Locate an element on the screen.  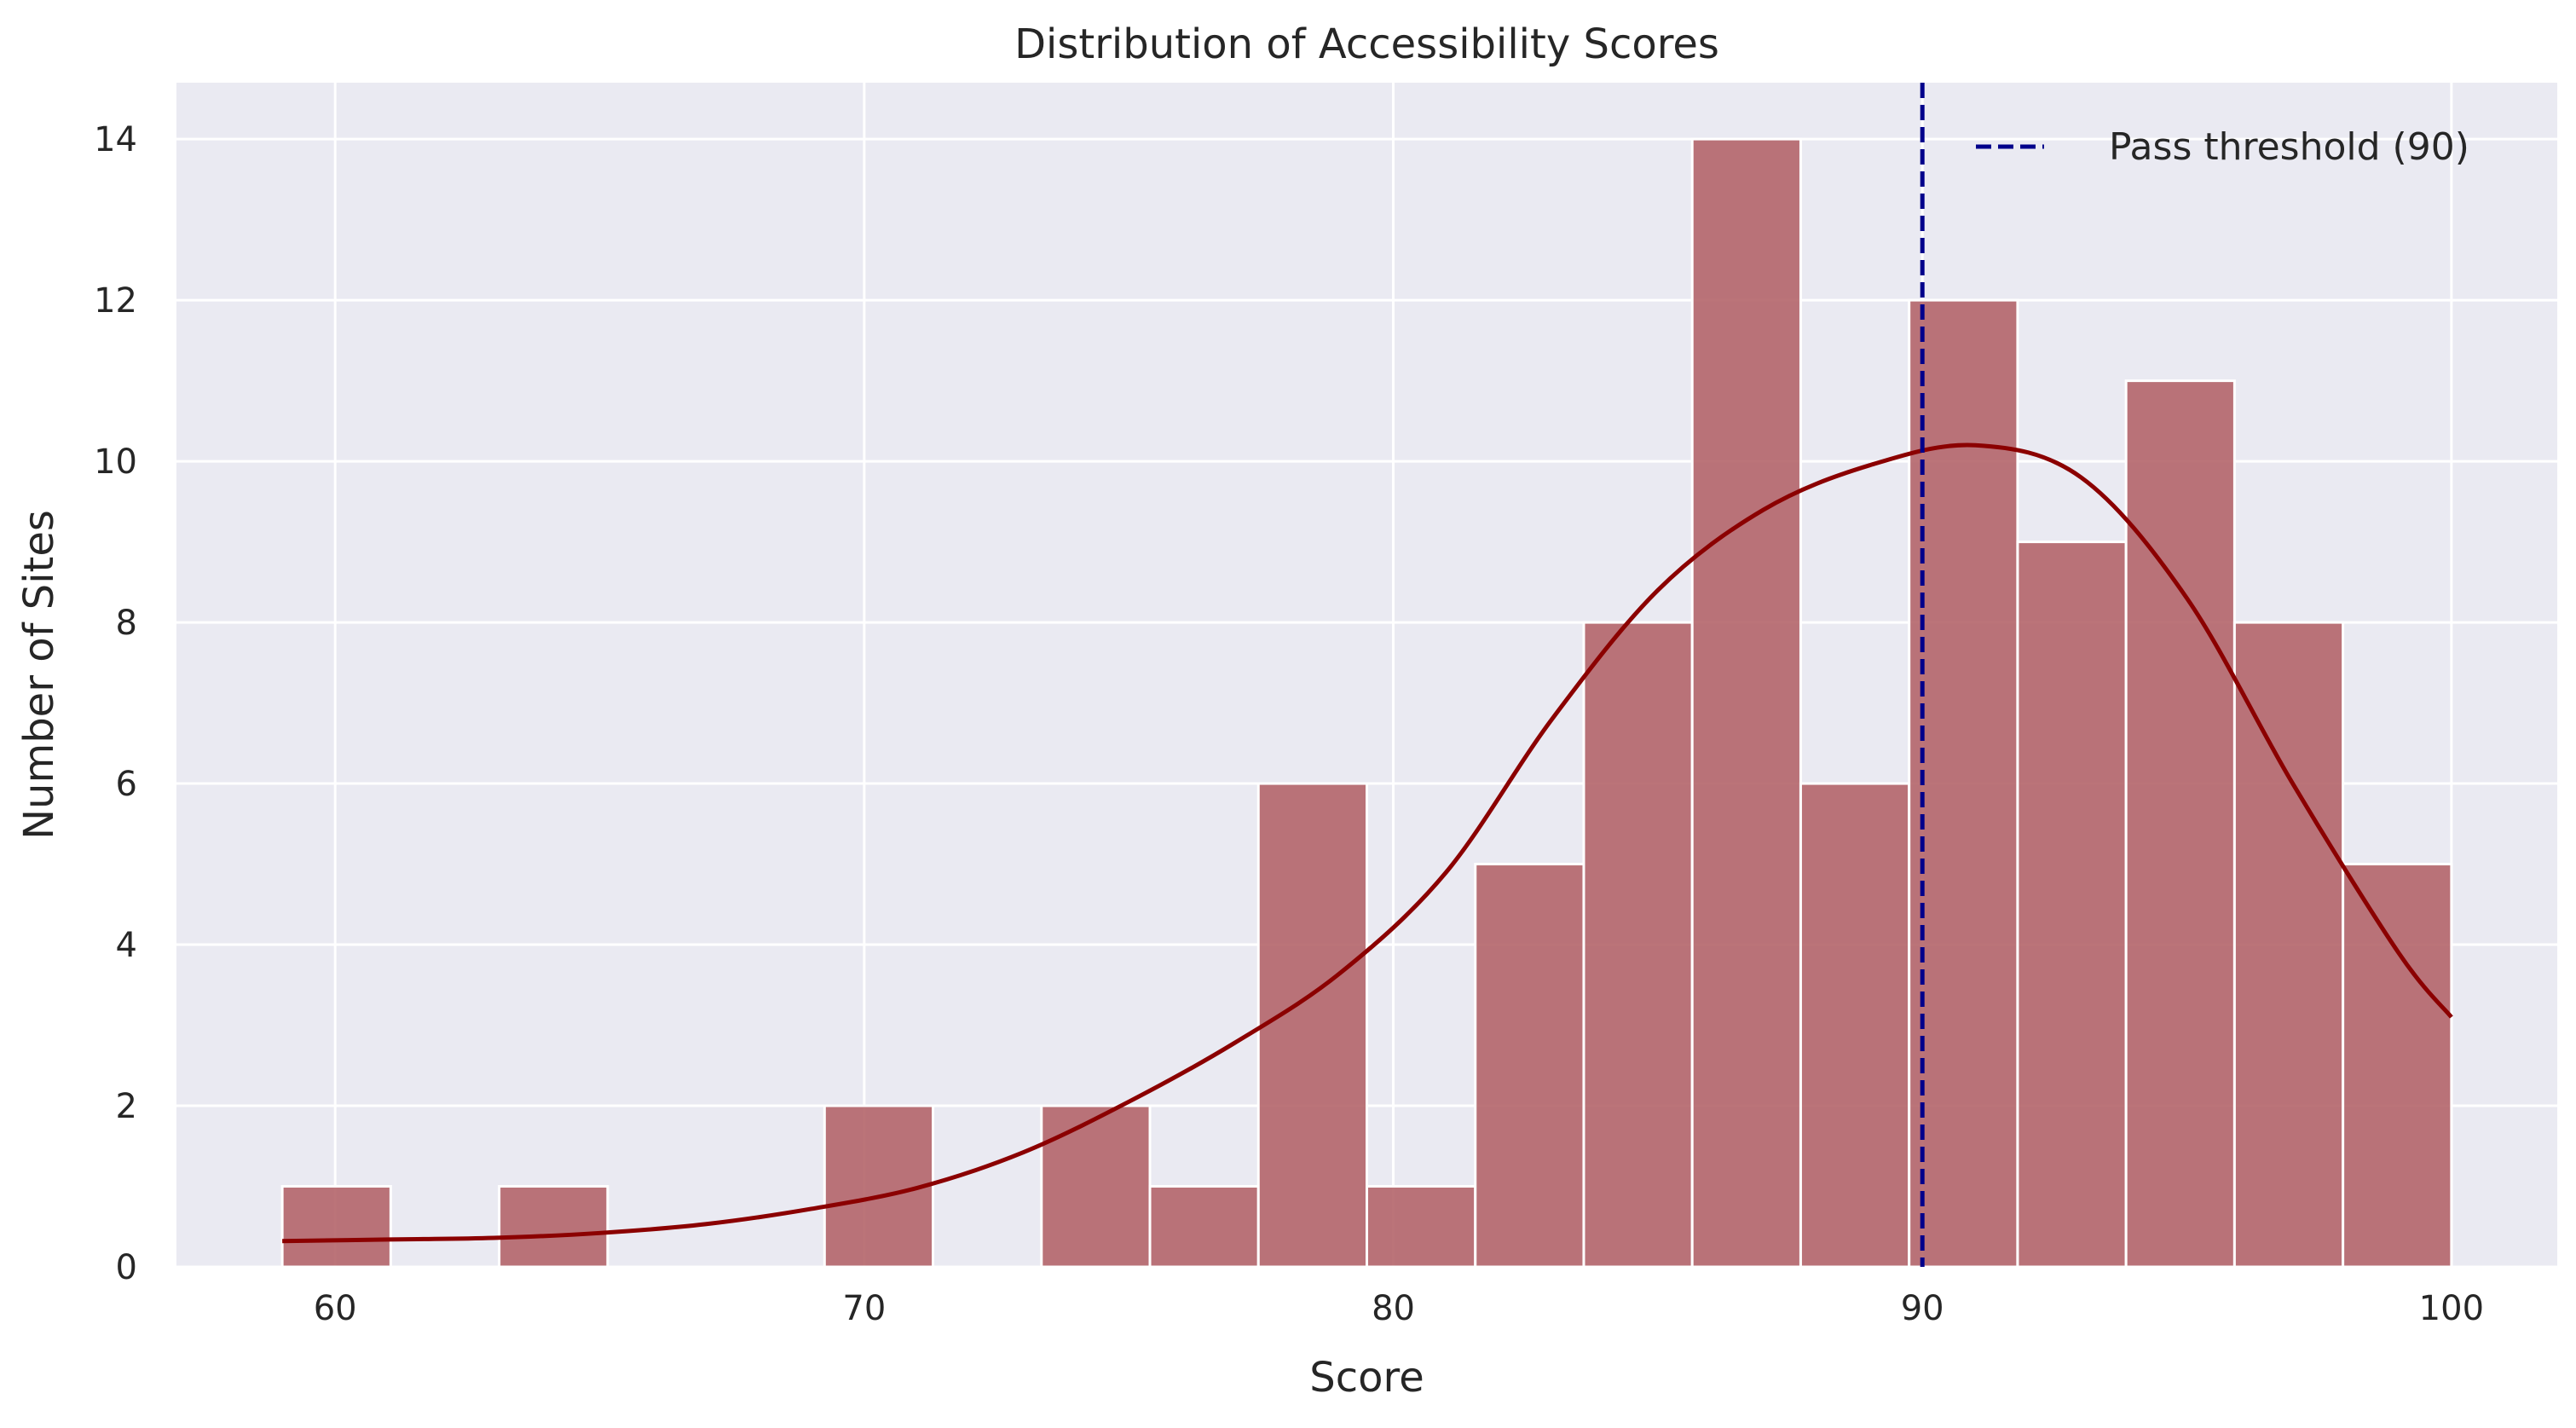
y-tick-label: 2 is located at coordinates (126, 1106).